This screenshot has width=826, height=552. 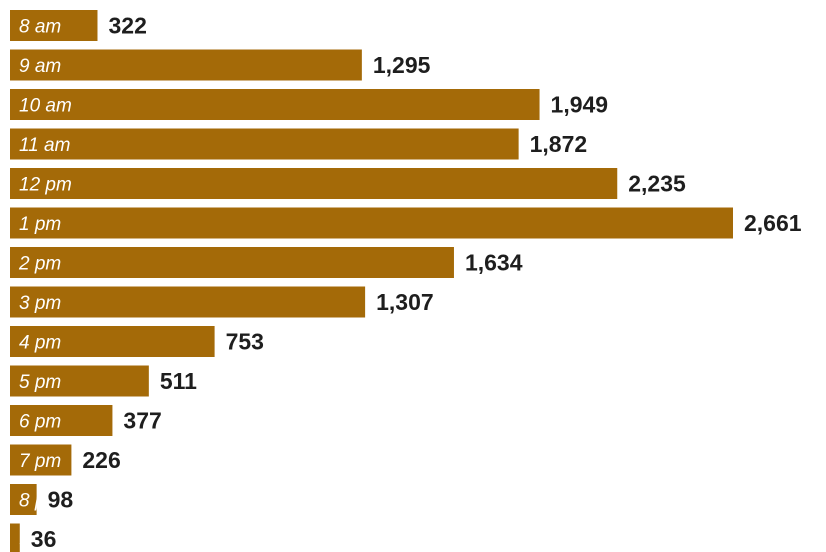 I want to click on value-label: 753, so click(x=245, y=342).